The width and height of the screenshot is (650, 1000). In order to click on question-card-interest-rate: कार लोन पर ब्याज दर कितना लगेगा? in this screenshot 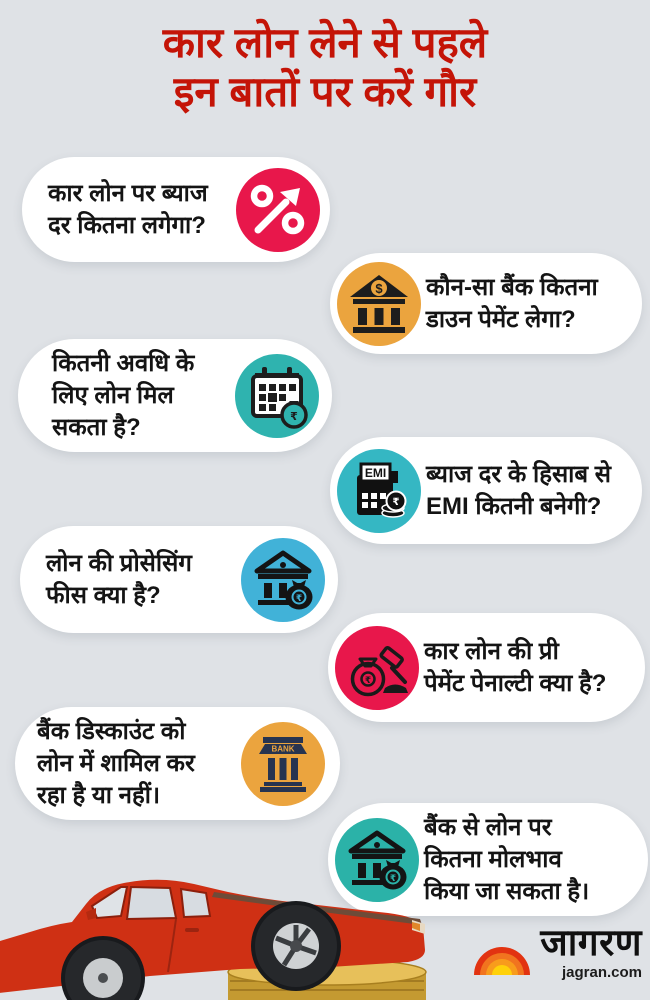, I will do `click(176, 209)`.